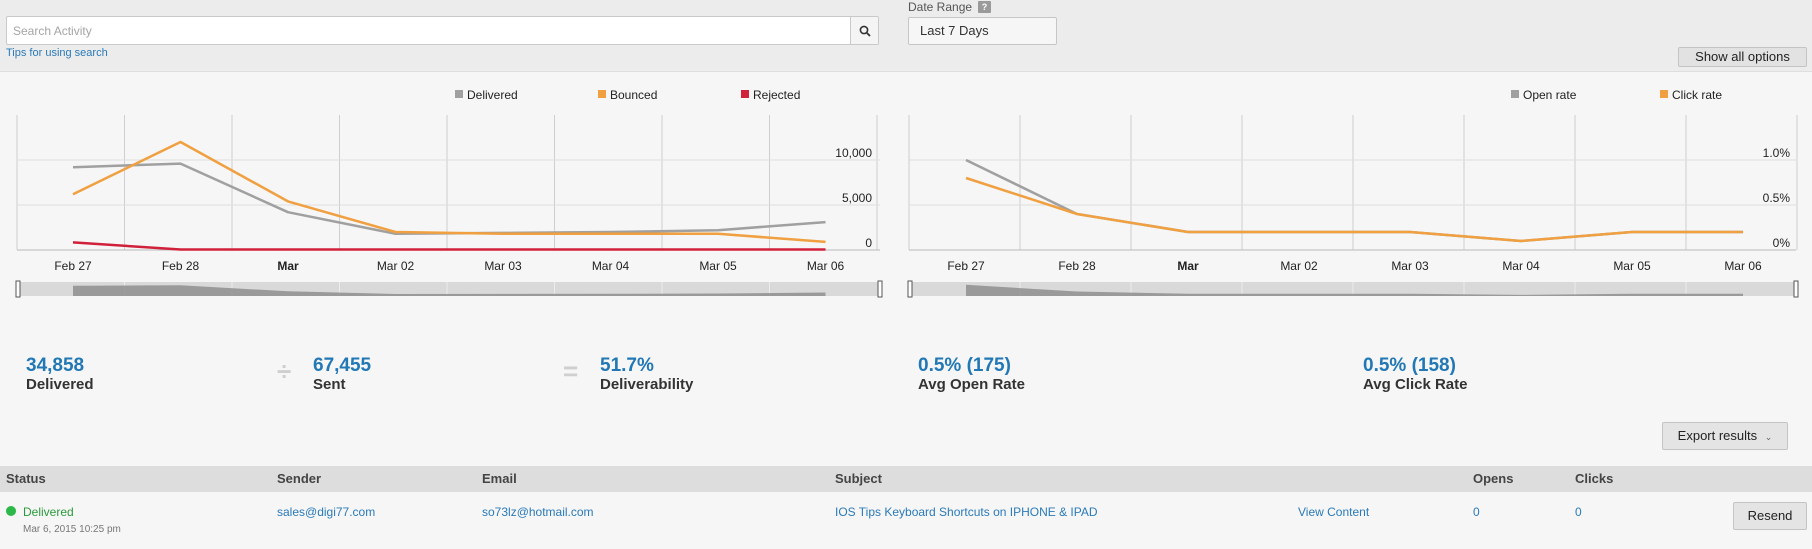 Image resolution: width=1812 pixels, height=549 pixels. Describe the element at coordinates (1409, 365) in the screenshot. I see `stat-click-rate-value: 0.5% (158)` at that location.